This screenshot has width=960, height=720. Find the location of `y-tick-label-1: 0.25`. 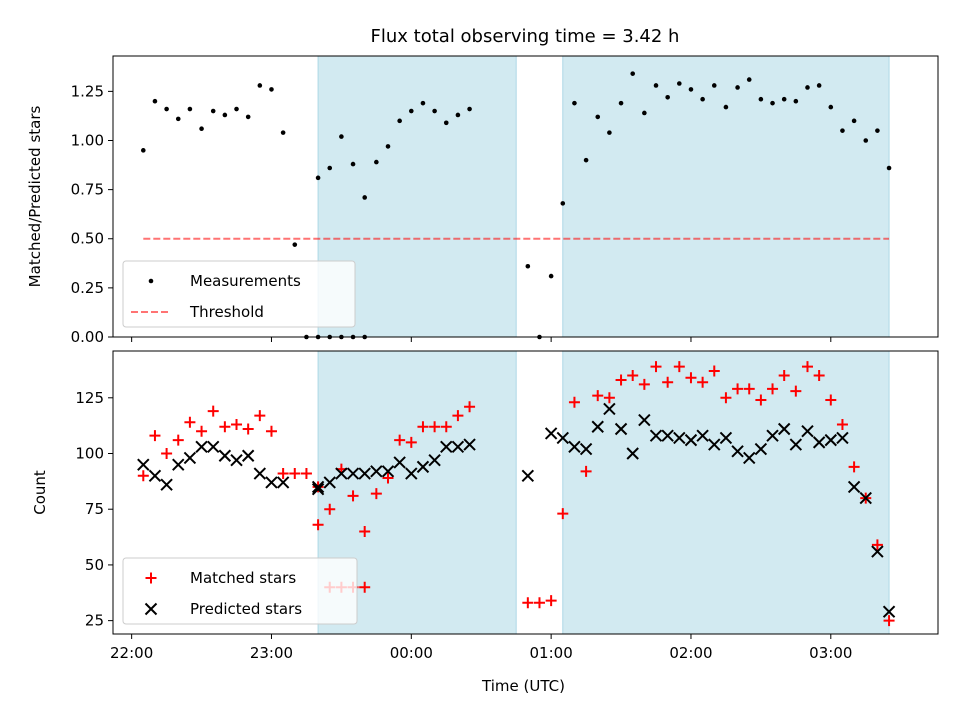

y-tick-label-1: 0.25 is located at coordinates (87, 288).